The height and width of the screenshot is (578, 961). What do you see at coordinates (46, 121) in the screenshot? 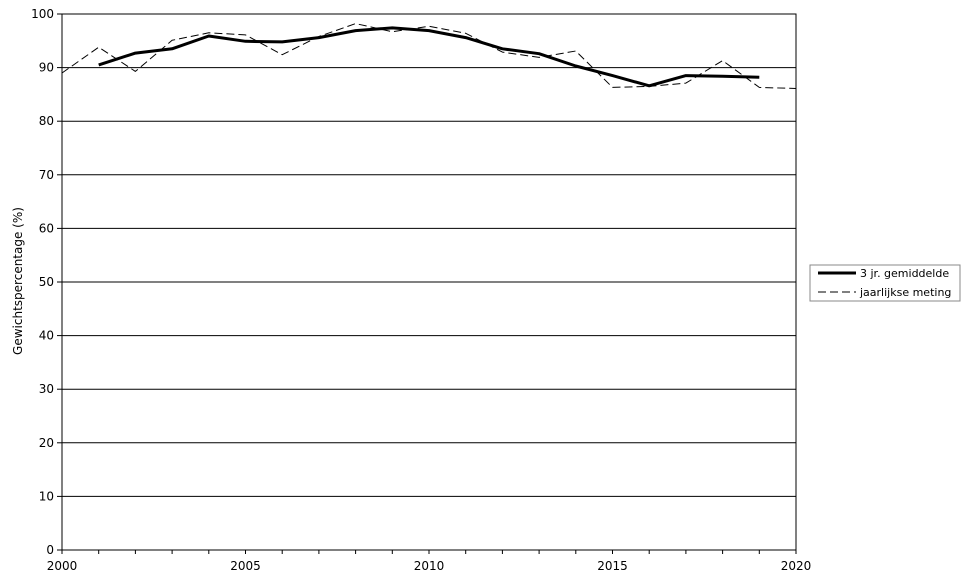
I see `y-tick-label-80: 80` at bounding box center [46, 121].